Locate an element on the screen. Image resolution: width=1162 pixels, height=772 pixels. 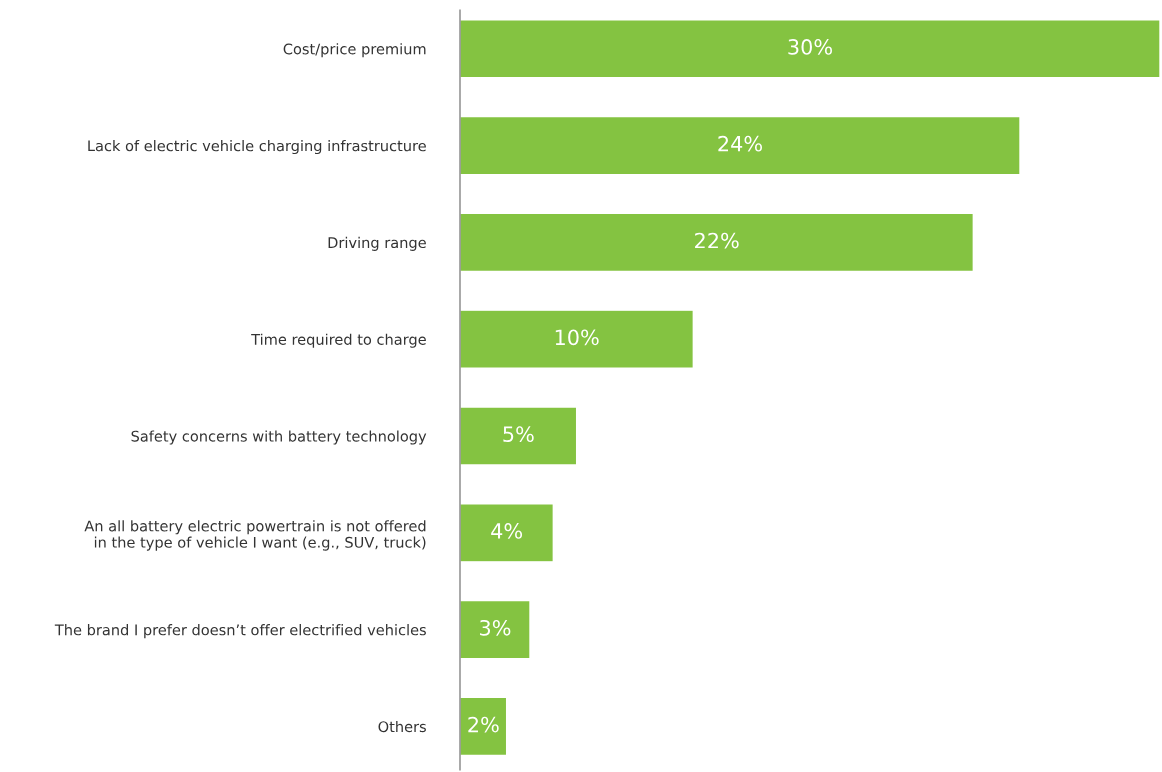
data-label: 5% is located at coordinates (518, 434).